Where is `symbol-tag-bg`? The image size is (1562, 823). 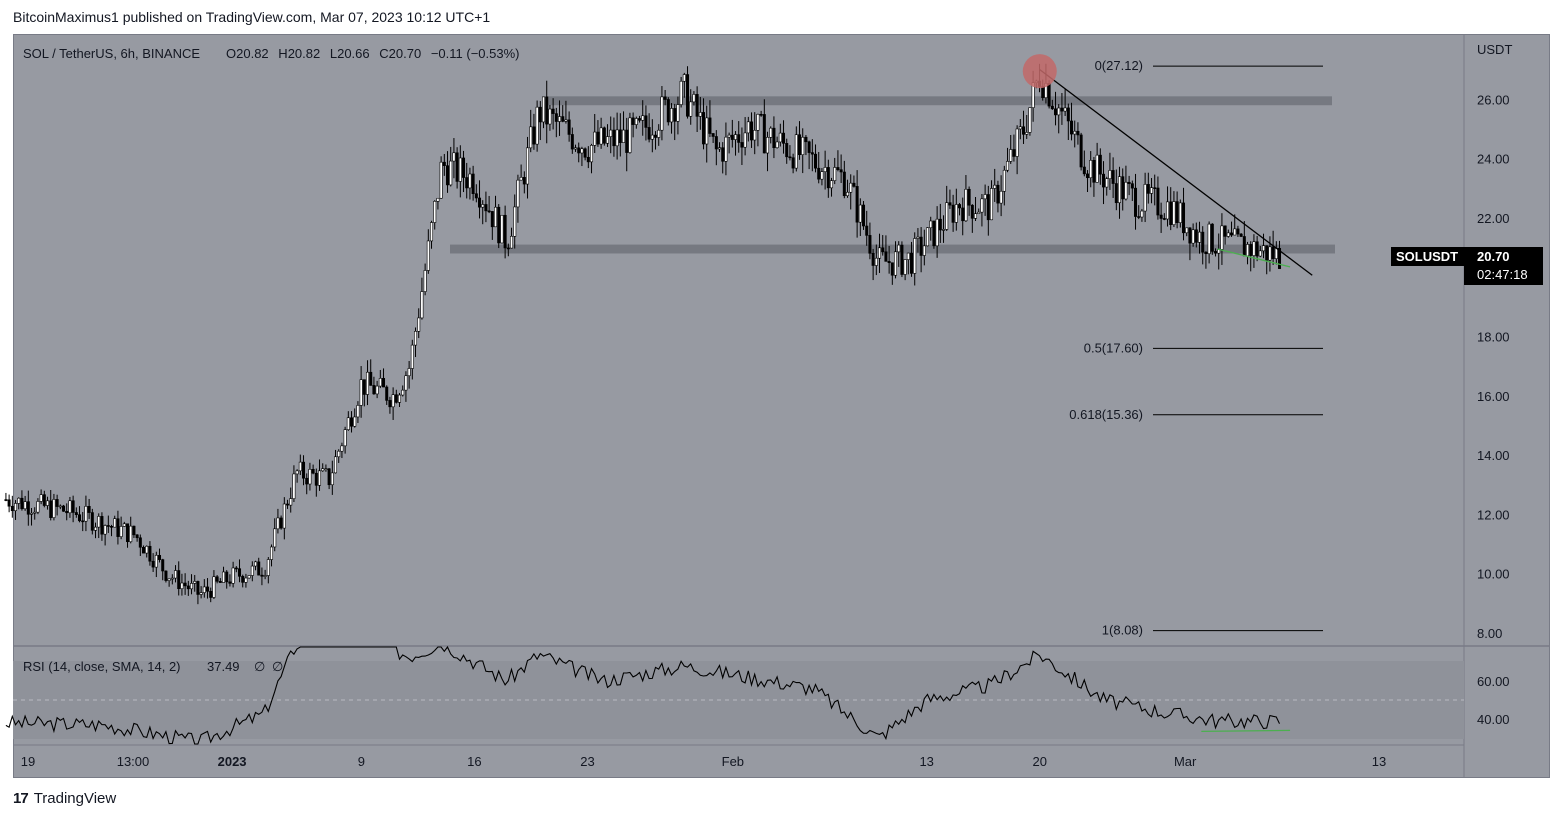 symbol-tag-bg is located at coordinates (1427, 256).